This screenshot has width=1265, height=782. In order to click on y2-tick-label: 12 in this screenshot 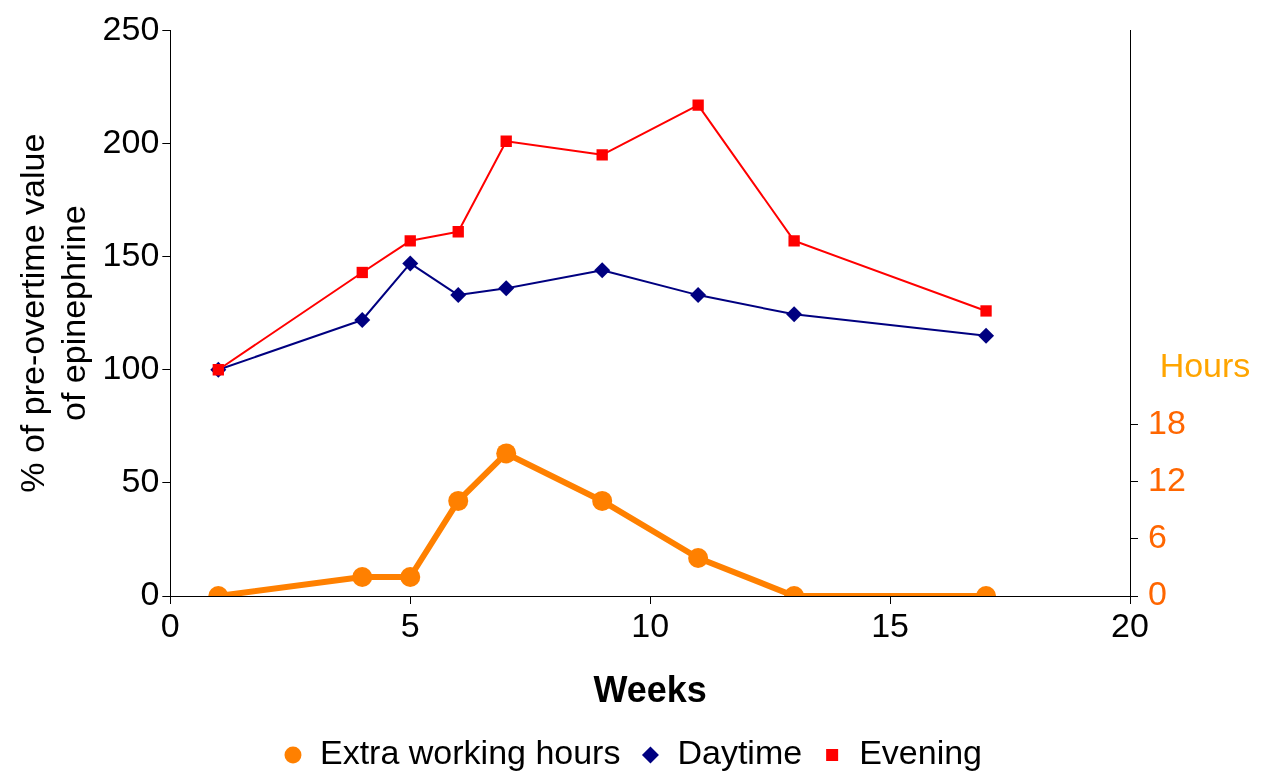, I will do `click(1167, 479)`.